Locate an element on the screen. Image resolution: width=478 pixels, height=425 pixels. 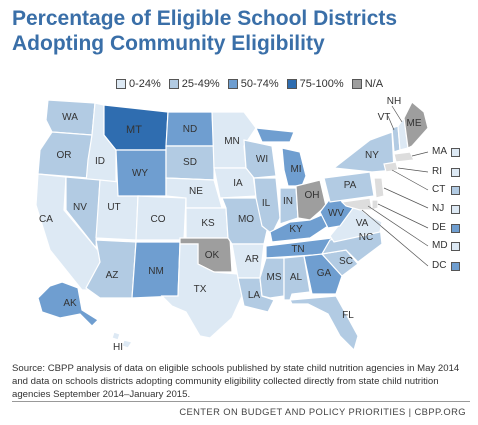
label-hi: HI is located at coordinates (118, 347).